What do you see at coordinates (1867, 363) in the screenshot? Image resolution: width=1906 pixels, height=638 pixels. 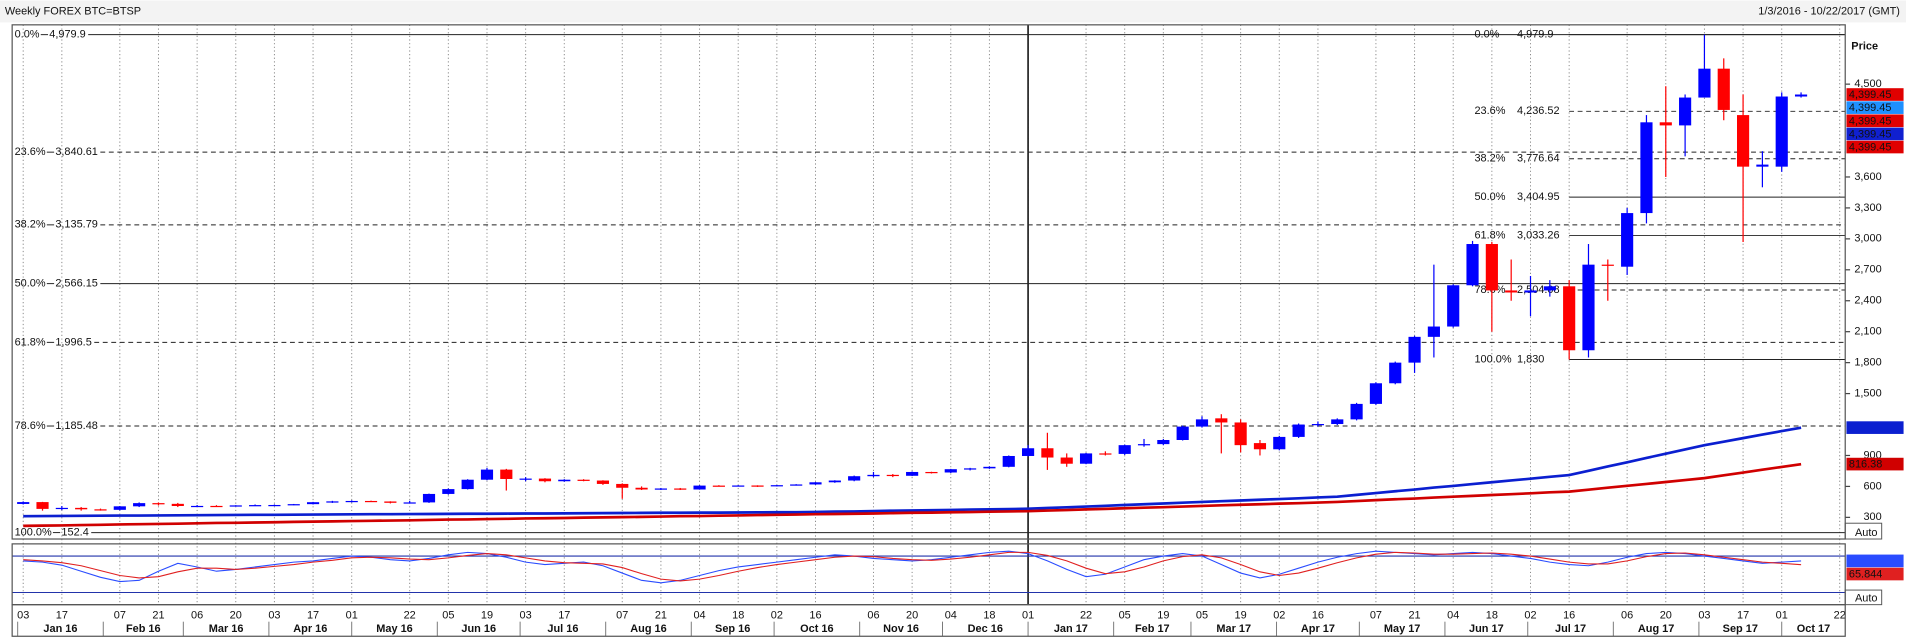 I see `y-tick-label: 1,800` at bounding box center [1867, 363].